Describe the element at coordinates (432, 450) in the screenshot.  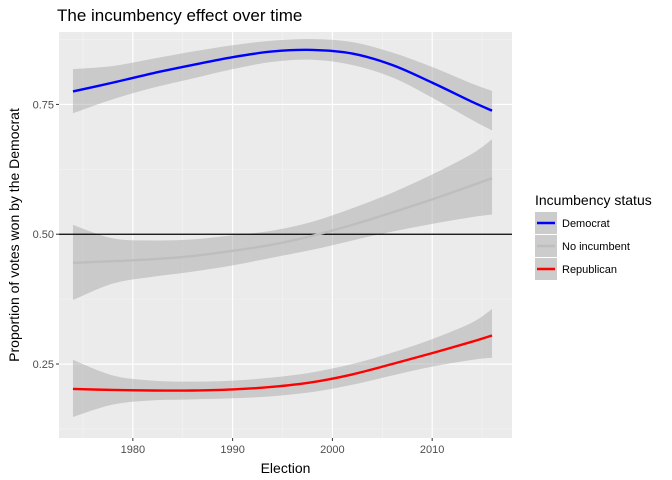
I see `x-tick-label-3: 2010` at that location.